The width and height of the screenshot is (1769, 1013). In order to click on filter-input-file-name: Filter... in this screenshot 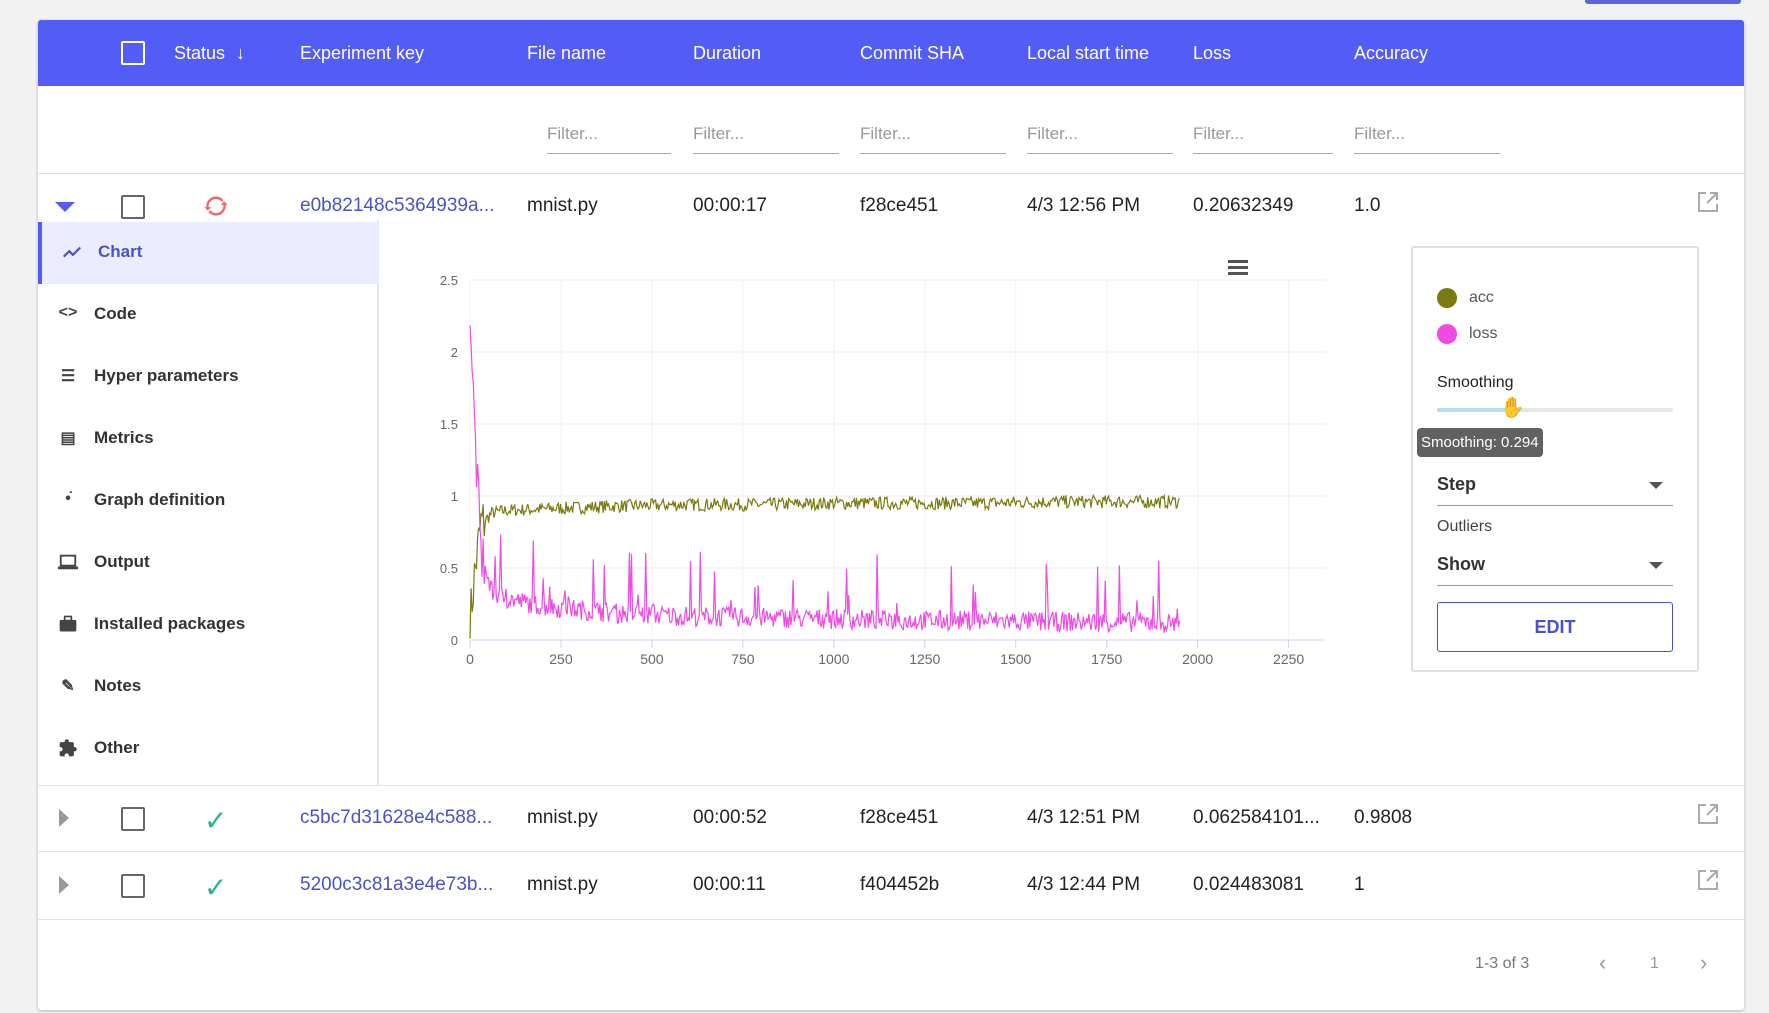, I will do `click(609, 136)`.